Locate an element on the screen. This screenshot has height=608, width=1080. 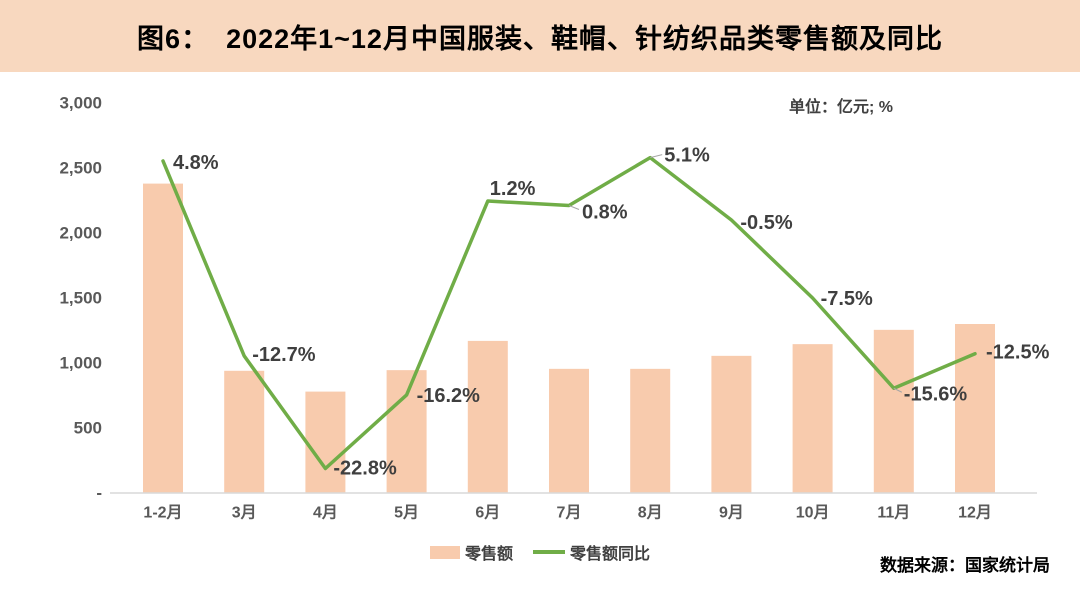
data-label-5月: -16.2% is located at coordinates (449, 396).